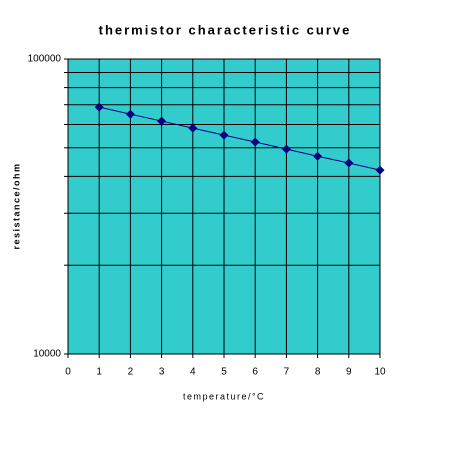 The height and width of the screenshot is (450, 450). I want to click on x-tick-label: 10, so click(380, 372).